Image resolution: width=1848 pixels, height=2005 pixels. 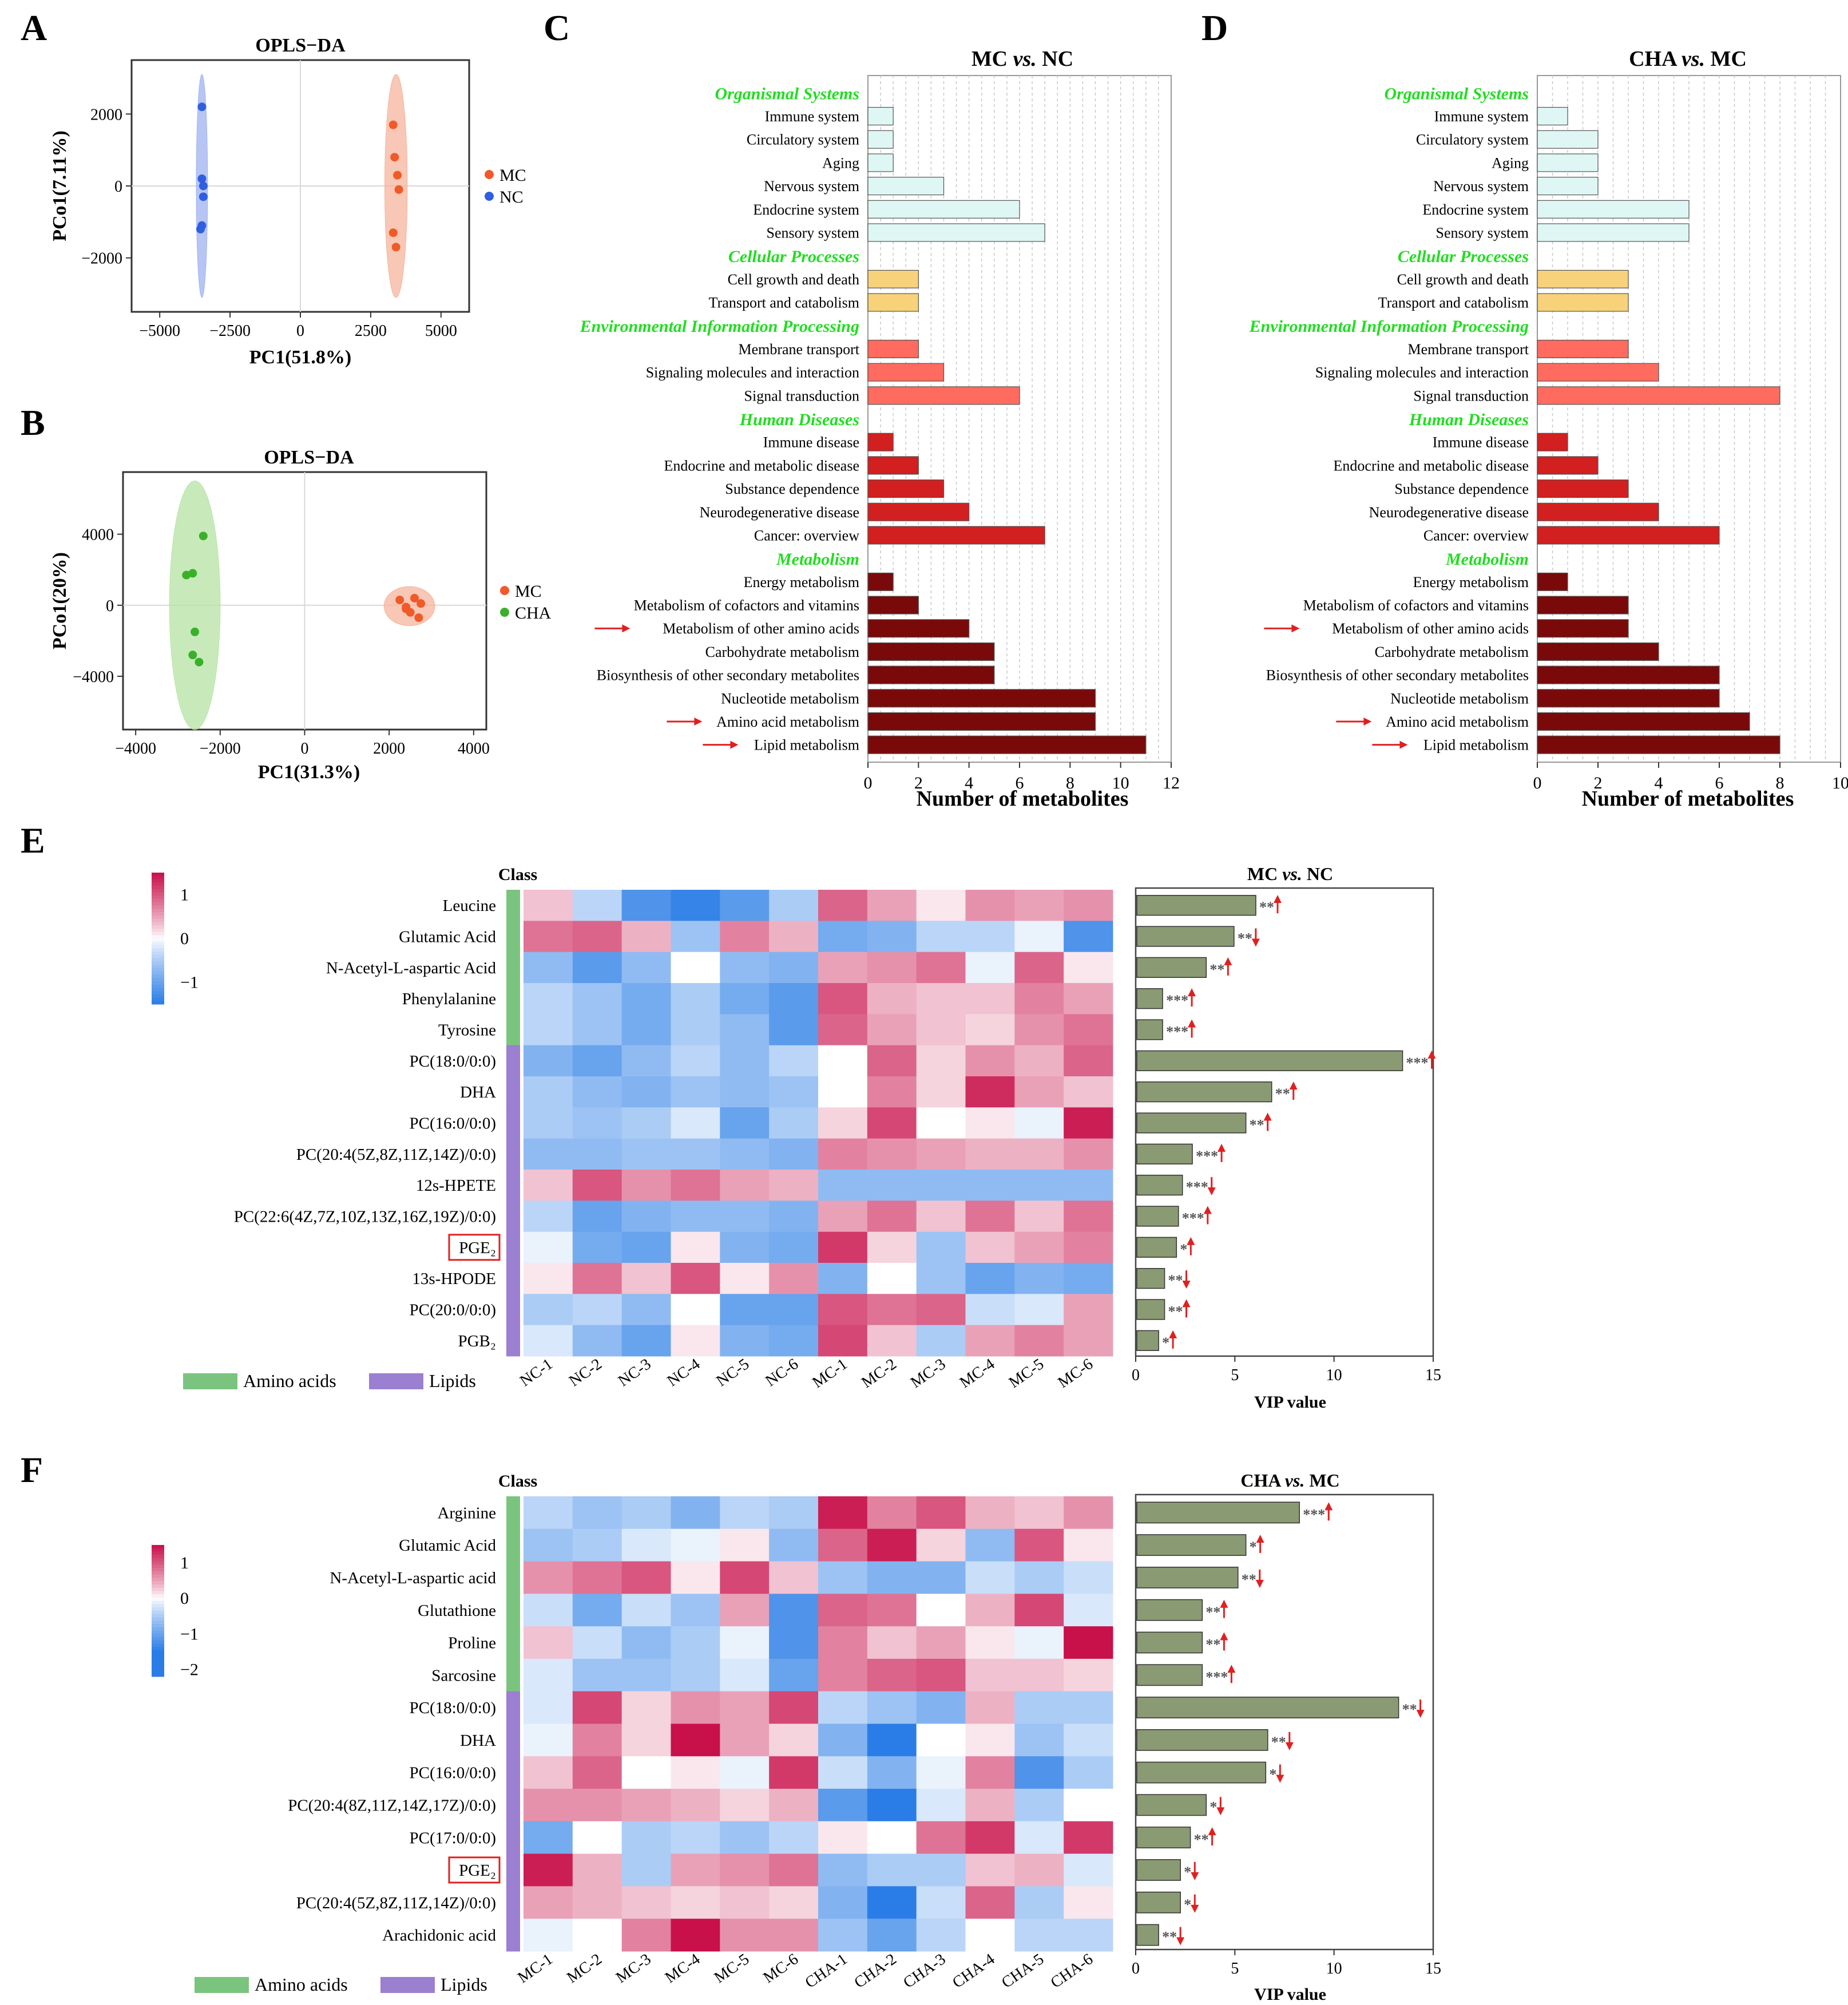 I want to click on colorbar-tick-label: 0, so click(x=184, y=939).